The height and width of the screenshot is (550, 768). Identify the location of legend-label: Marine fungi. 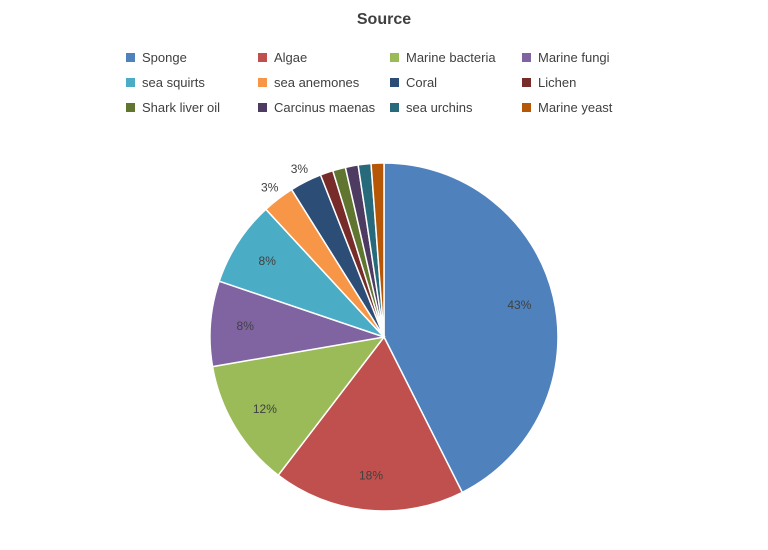
(574, 57).